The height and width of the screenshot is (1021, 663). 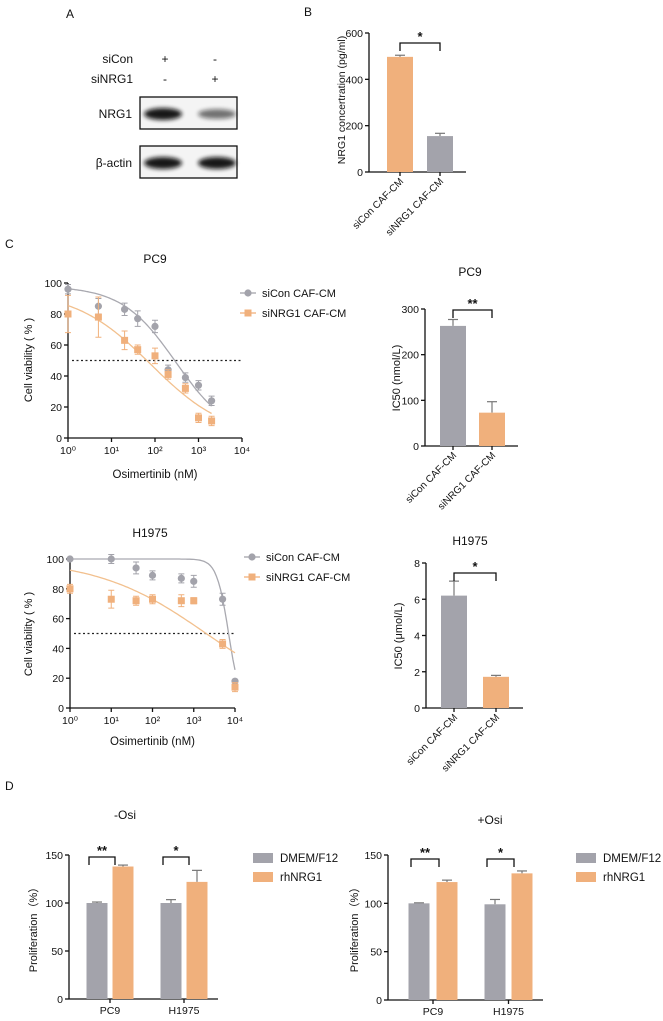 I want to click on chart-title: +Osi, so click(x=489, y=820).